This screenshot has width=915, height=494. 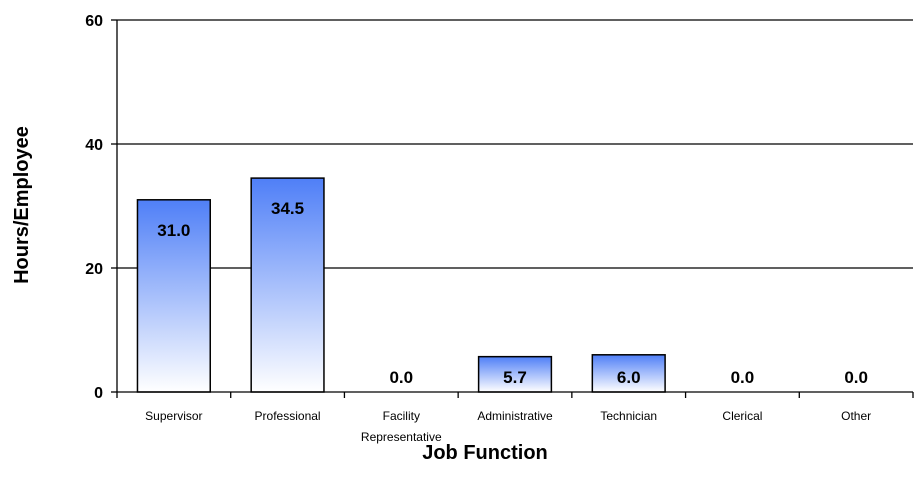 I want to click on y-tick-label: 0, so click(x=98, y=393).